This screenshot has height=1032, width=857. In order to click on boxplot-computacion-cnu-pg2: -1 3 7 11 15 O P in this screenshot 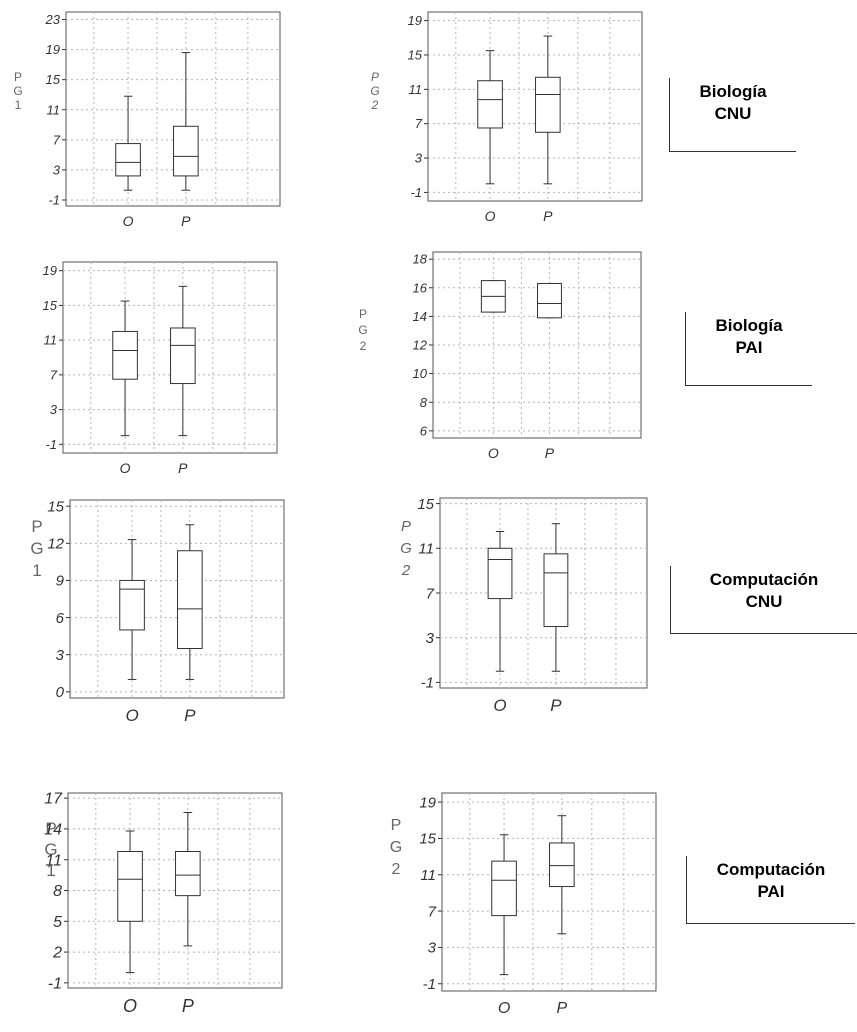, I will do `click(532, 605)`.